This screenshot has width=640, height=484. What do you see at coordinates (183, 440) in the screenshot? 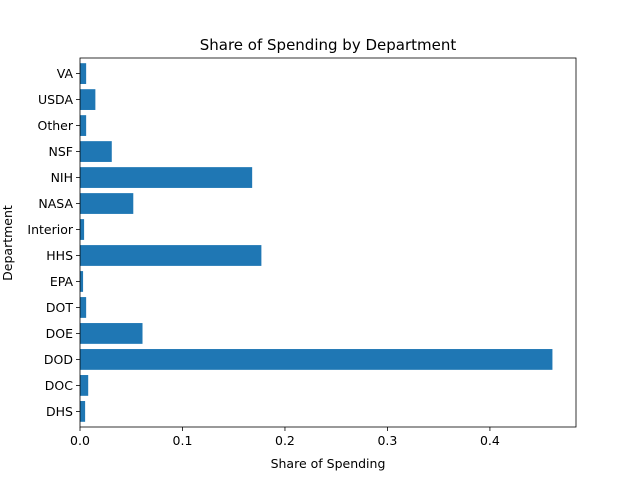
I see `x-tick-label: 0.1` at bounding box center [183, 440].